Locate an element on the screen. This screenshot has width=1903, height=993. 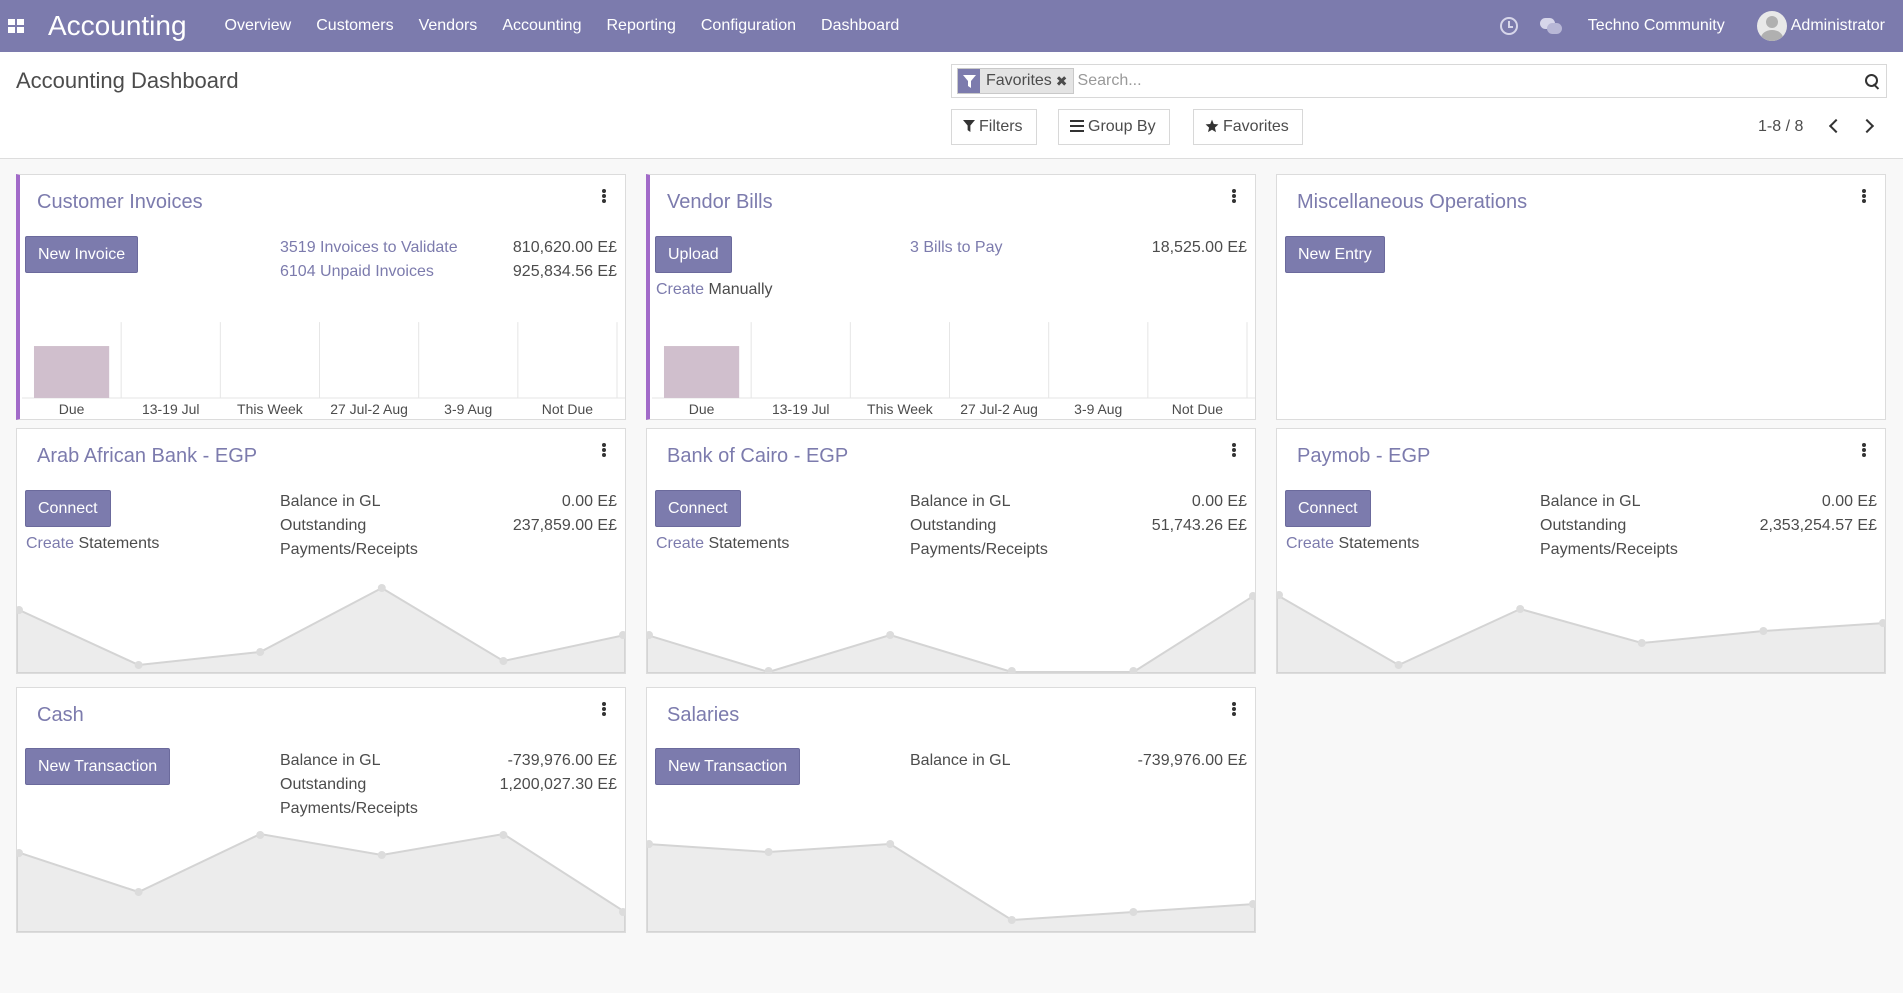
statements-text: Statements is located at coordinates (119, 543).